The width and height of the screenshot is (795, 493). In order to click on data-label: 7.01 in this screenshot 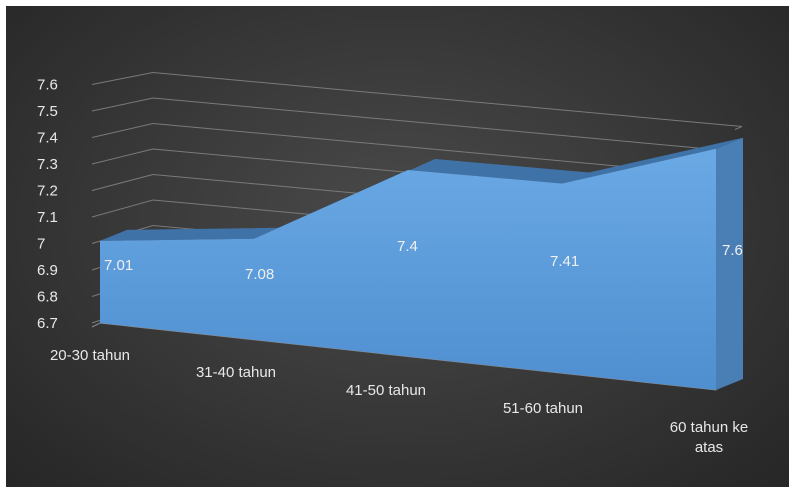, I will do `click(118, 265)`.